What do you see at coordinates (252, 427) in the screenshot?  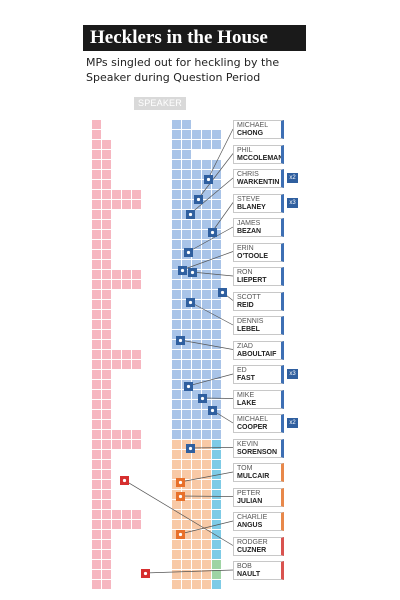 I see `mp-last-name: COOPER` at bounding box center [252, 427].